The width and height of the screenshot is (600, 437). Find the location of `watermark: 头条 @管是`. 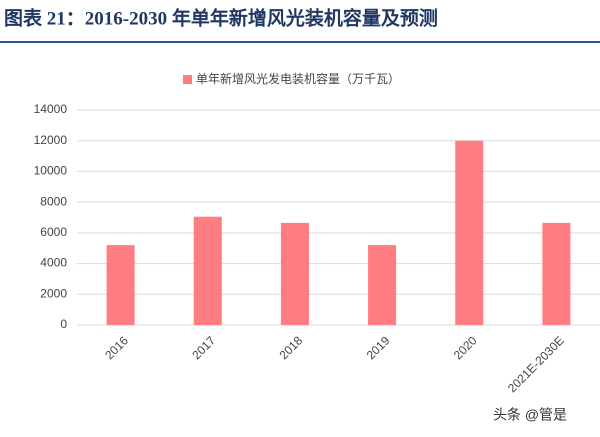

watermark: 头条 @管是 is located at coordinates (530, 415).